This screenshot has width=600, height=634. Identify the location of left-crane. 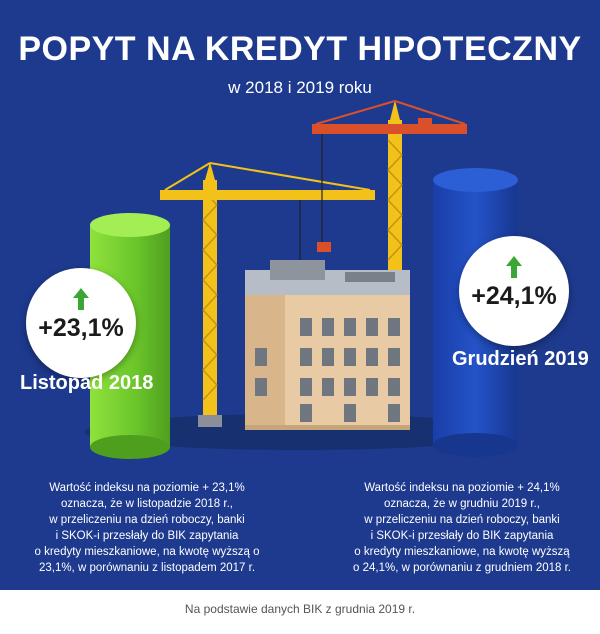
(267, 294).